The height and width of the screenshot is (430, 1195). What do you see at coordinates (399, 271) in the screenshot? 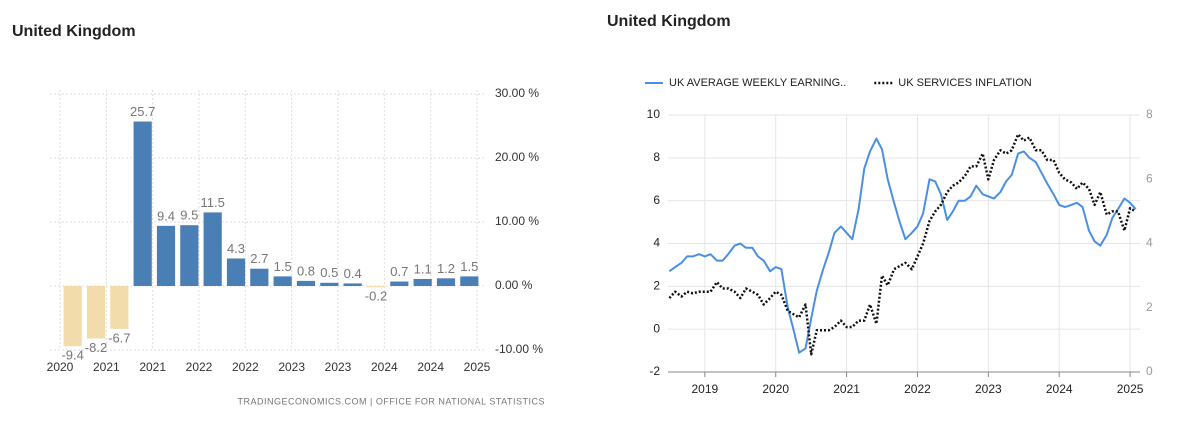
I see `value-label: 0.7` at bounding box center [399, 271].